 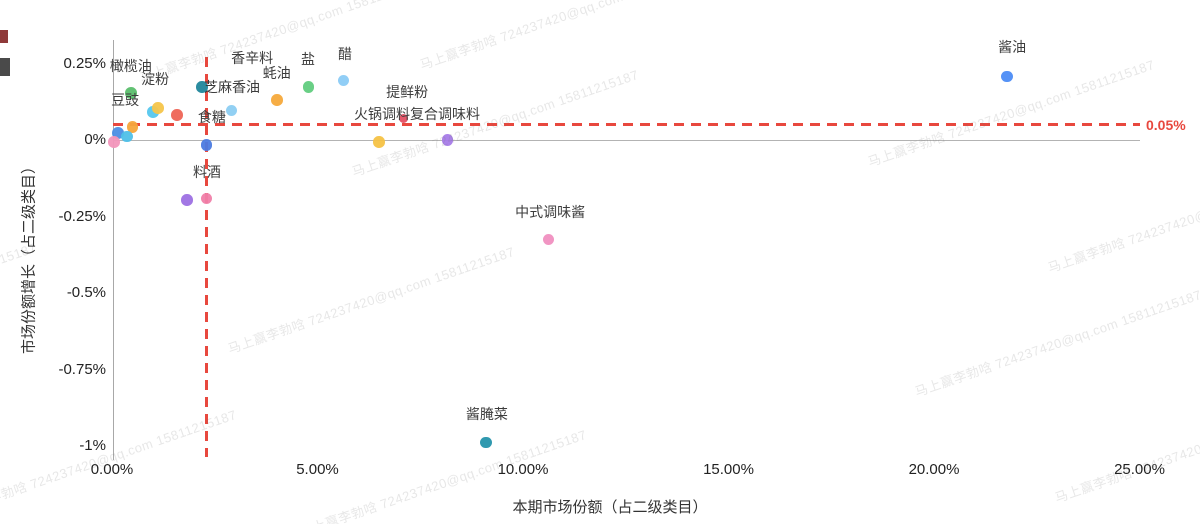 What do you see at coordinates (934, 469) in the screenshot?
I see `x-axis-tick-label: 20.00%` at bounding box center [934, 469].